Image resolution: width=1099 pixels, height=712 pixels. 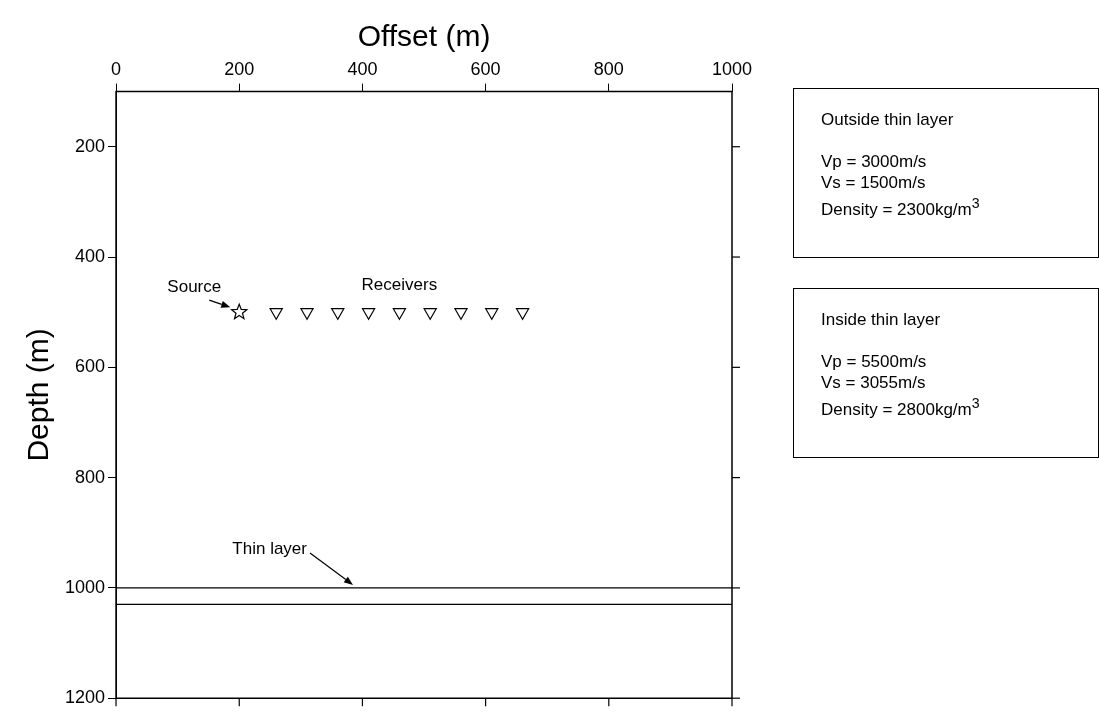 I want to click on text: Vp = 3000m/s, so click(x=874, y=161).